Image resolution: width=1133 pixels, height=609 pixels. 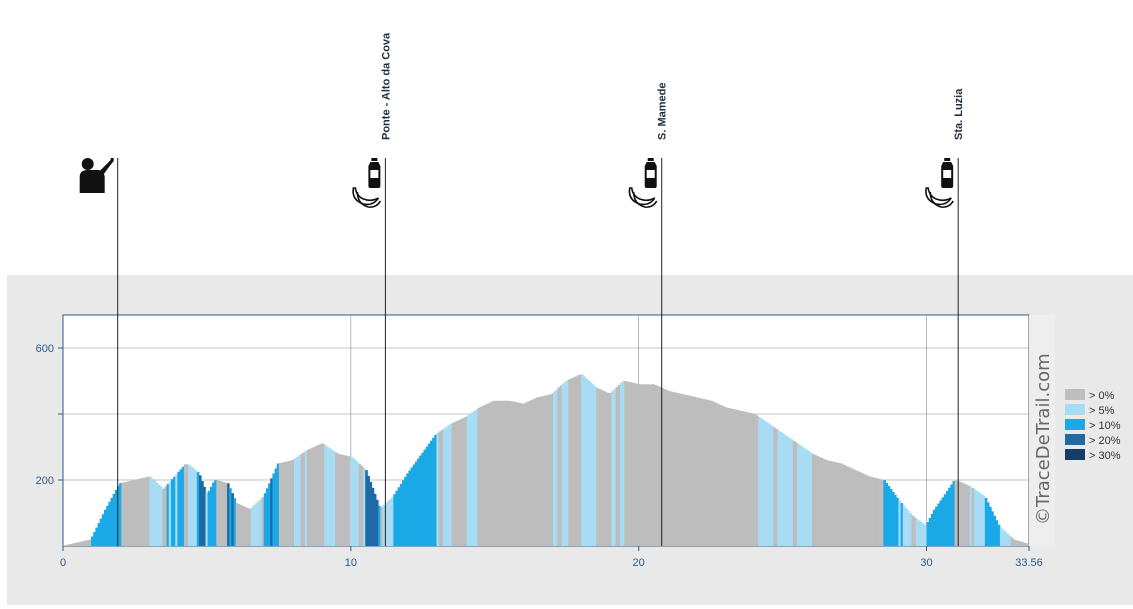 What do you see at coordinates (1102, 396) in the screenshot?
I see `legend-label: > 0%` at bounding box center [1102, 396].